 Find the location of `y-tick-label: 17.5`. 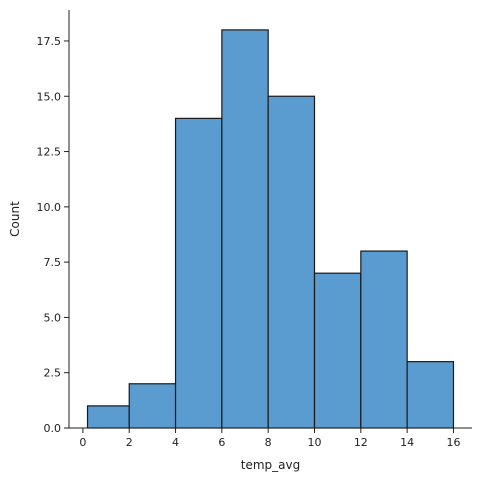

y-tick-label: 17.5 is located at coordinates (49, 41).